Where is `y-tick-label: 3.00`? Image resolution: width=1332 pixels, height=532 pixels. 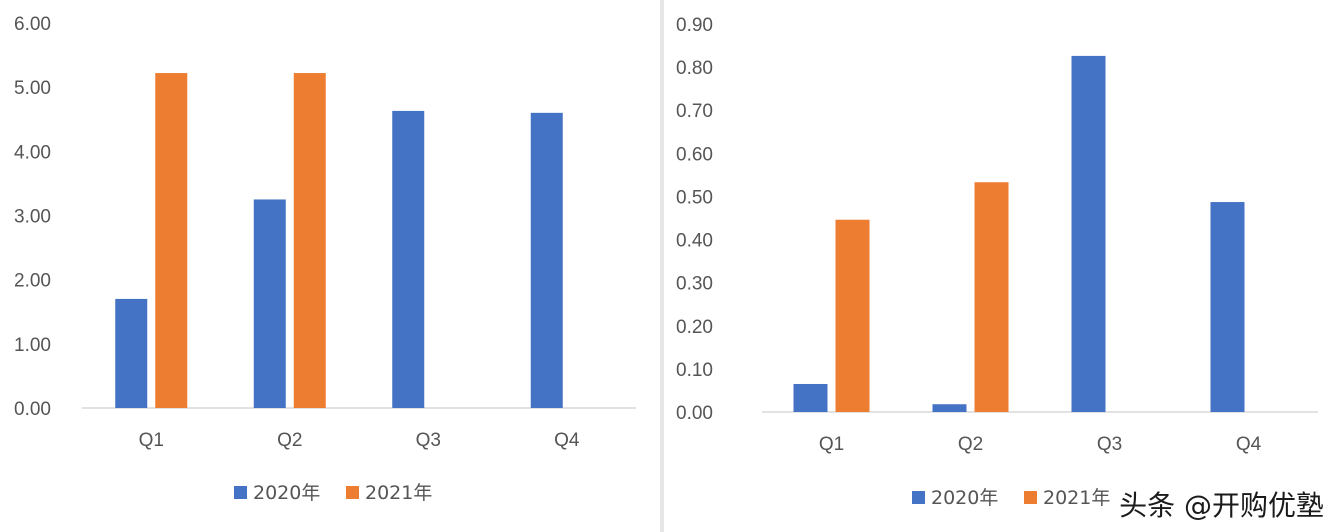
y-tick-label: 3.00 is located at coordinates (32, 217).